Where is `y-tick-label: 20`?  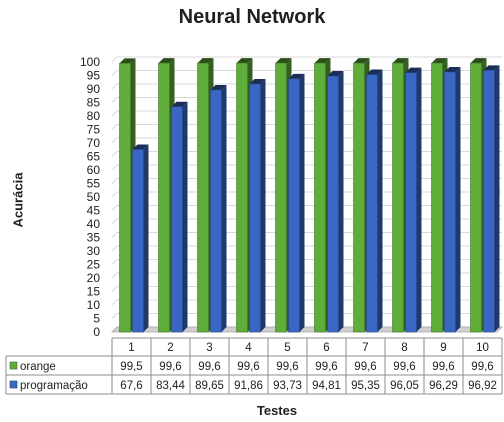
y-tick-label: 20 is located at coordinates (94, 278).